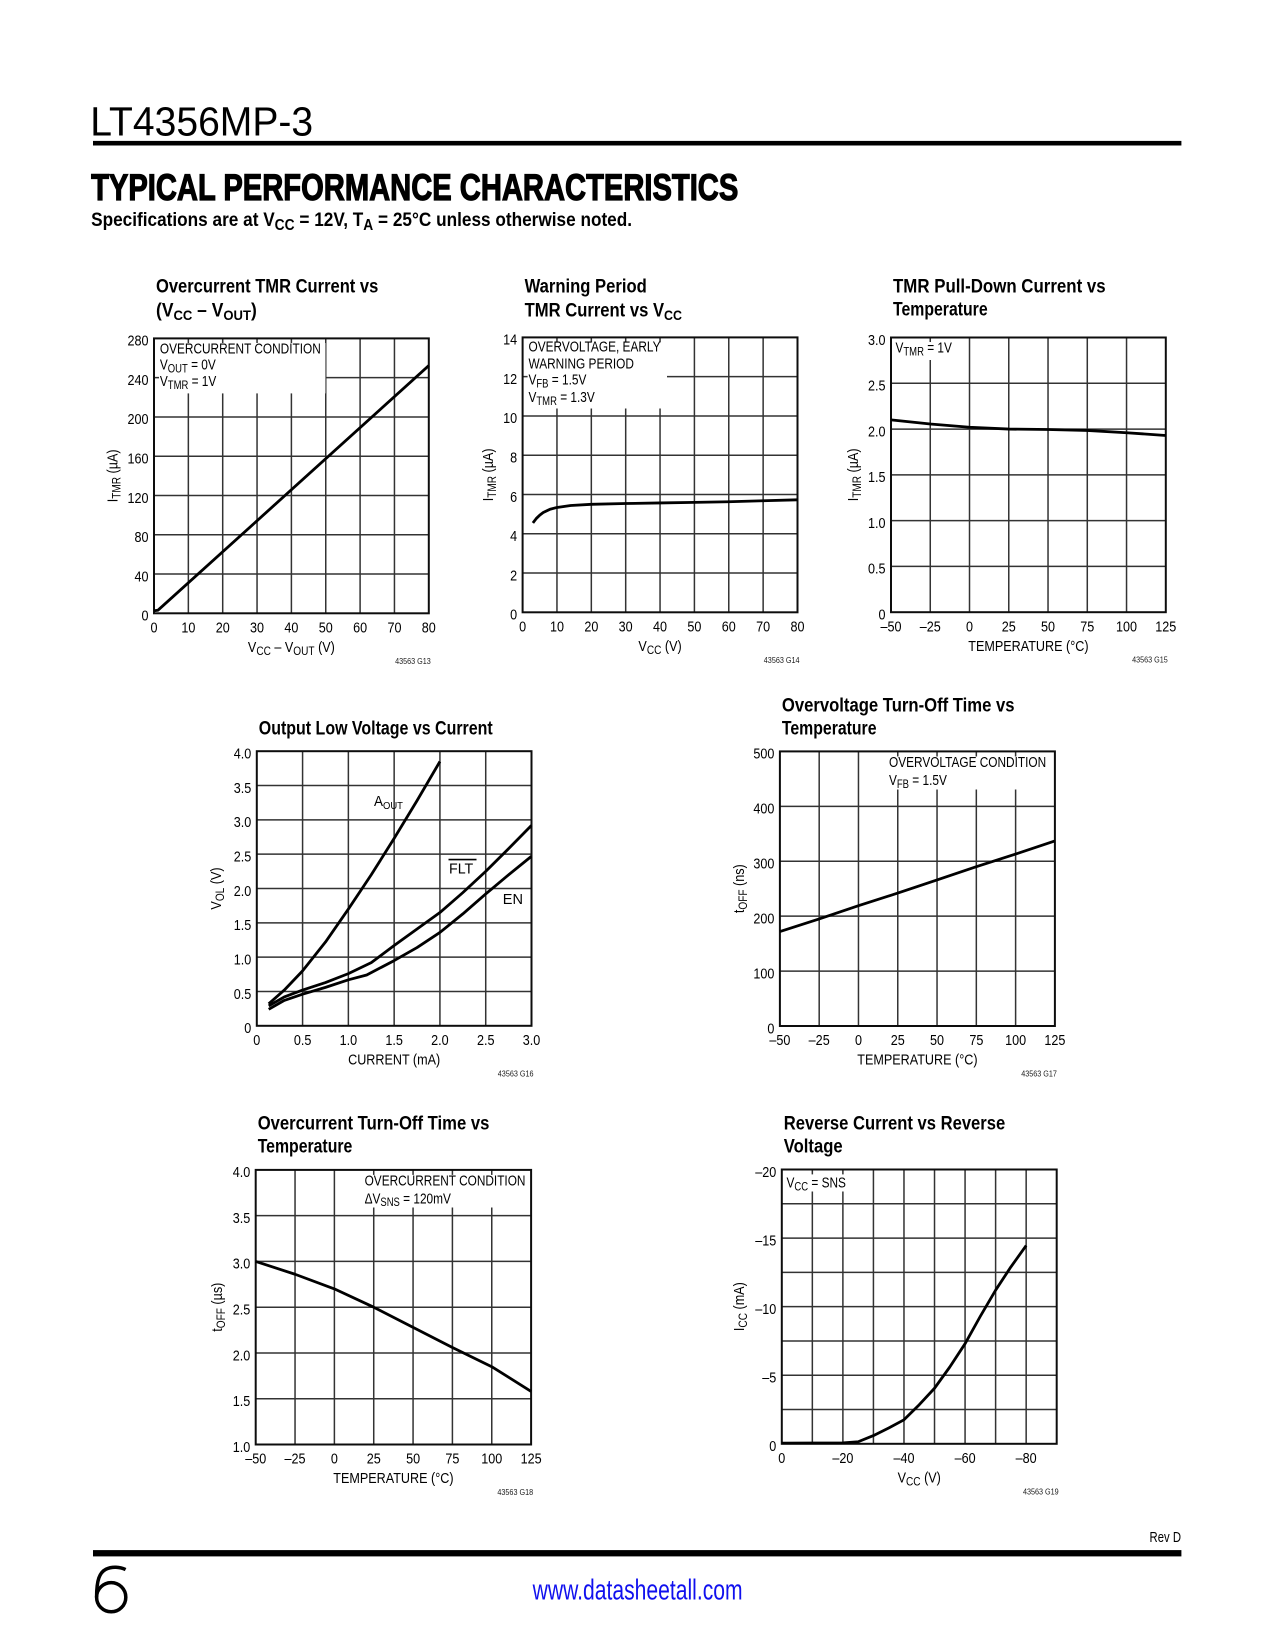  What do you see at coordinates (408, 1200) in the screenshot?
I see `svg-text: ΔVSNS = 120mV` at bounding box center [408, 1200].